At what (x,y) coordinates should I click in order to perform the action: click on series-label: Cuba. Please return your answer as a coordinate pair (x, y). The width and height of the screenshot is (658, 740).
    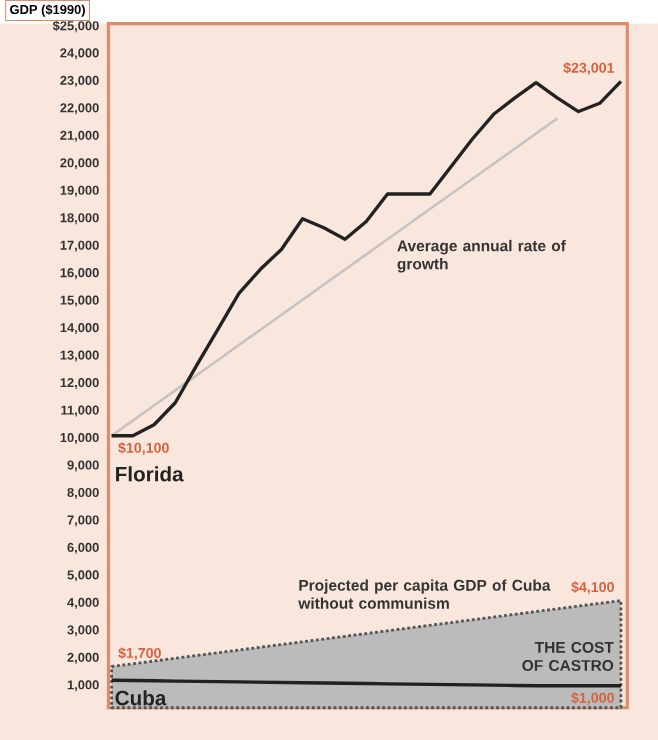
    Looking at the image, I should click on (141, 698).